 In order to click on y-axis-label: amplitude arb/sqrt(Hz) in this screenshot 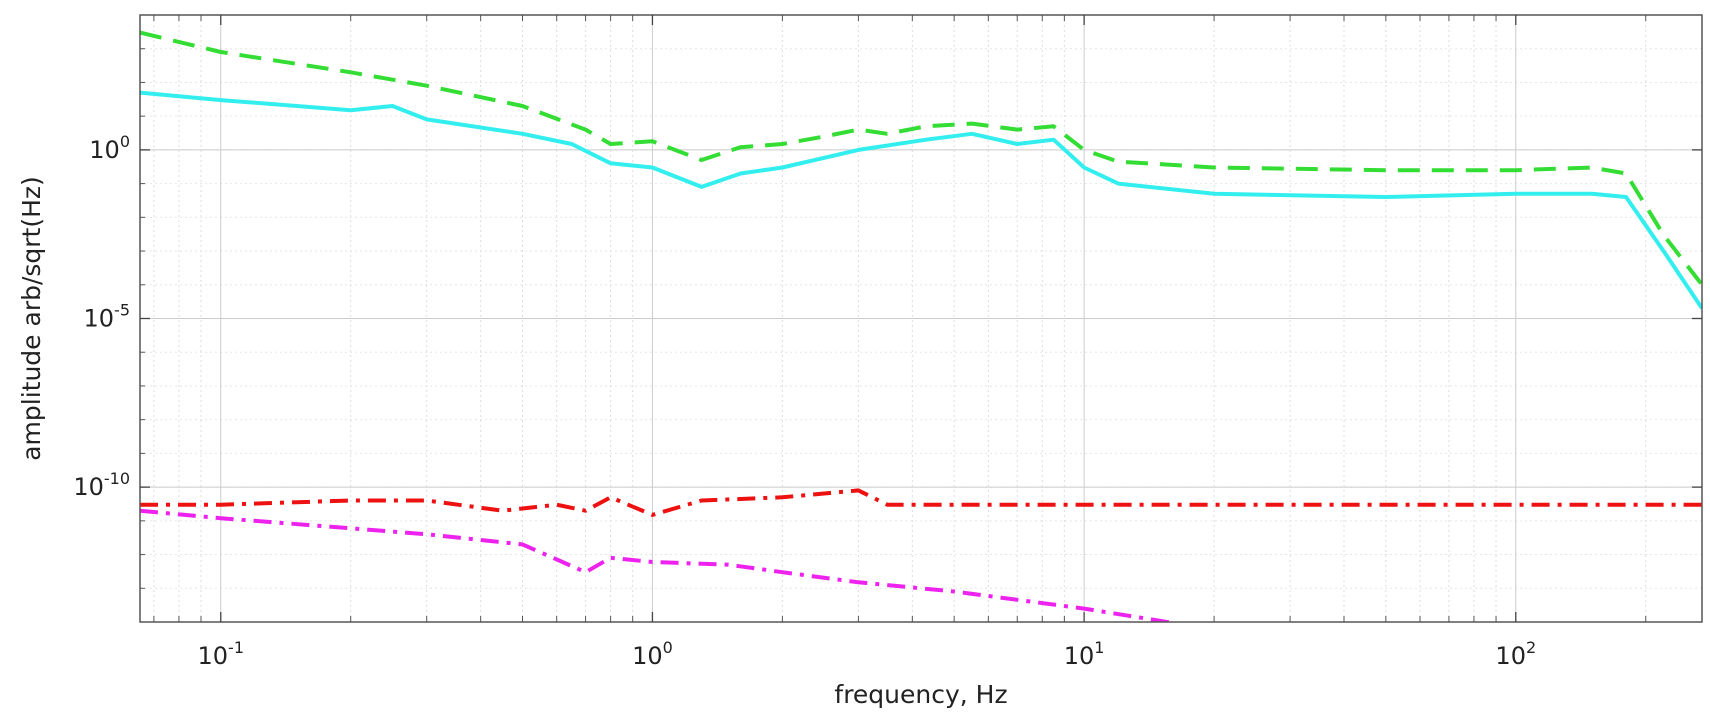, I will do `click(31, 318)`.